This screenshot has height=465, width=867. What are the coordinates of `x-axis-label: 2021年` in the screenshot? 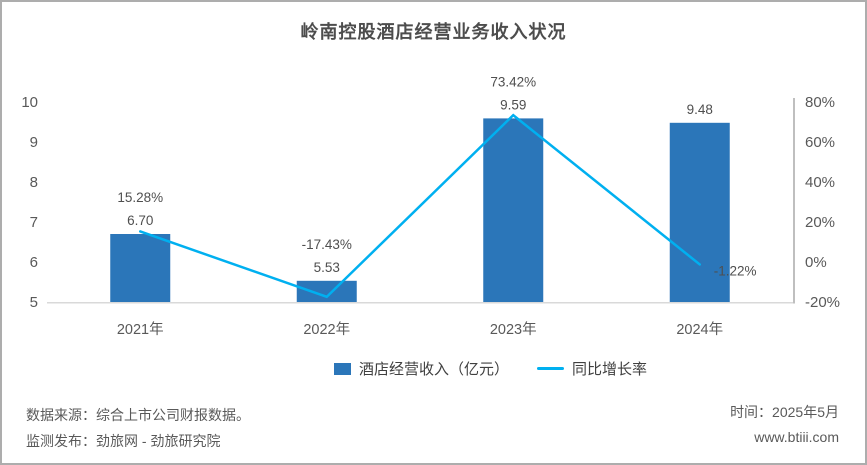 It's located at (140, 329).